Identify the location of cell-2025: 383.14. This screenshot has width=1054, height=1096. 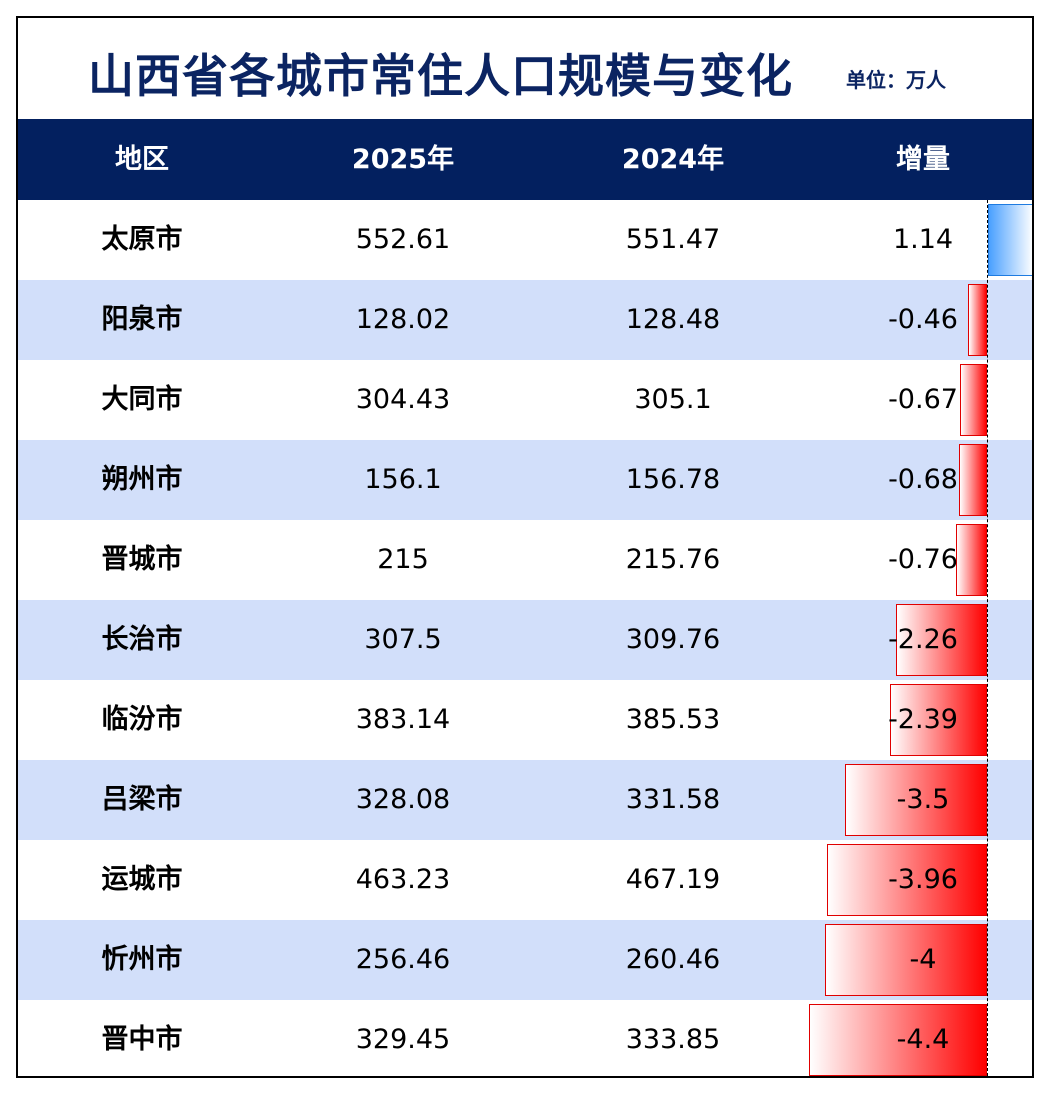
(403, 719).